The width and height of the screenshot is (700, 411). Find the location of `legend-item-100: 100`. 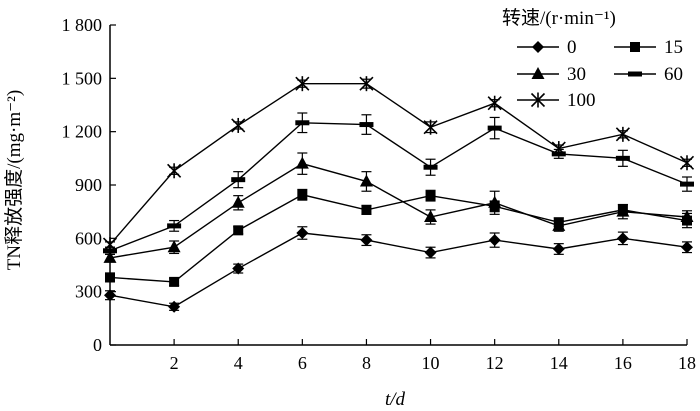

legend-item-100: 100 is located at coordinates (556, 100).